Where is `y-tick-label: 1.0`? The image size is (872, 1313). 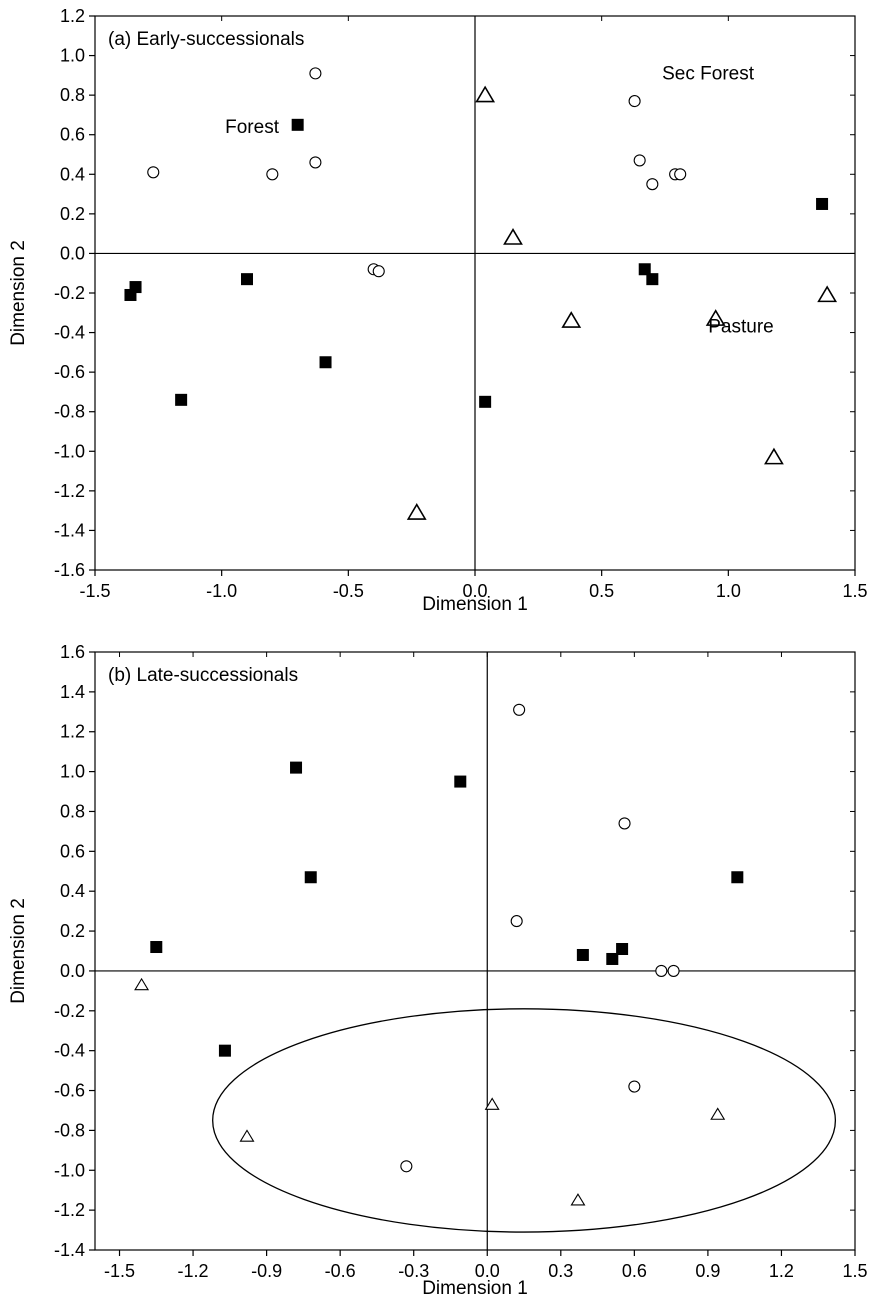 y-tick-label: 1.0 is located at coordinates (72, 772).